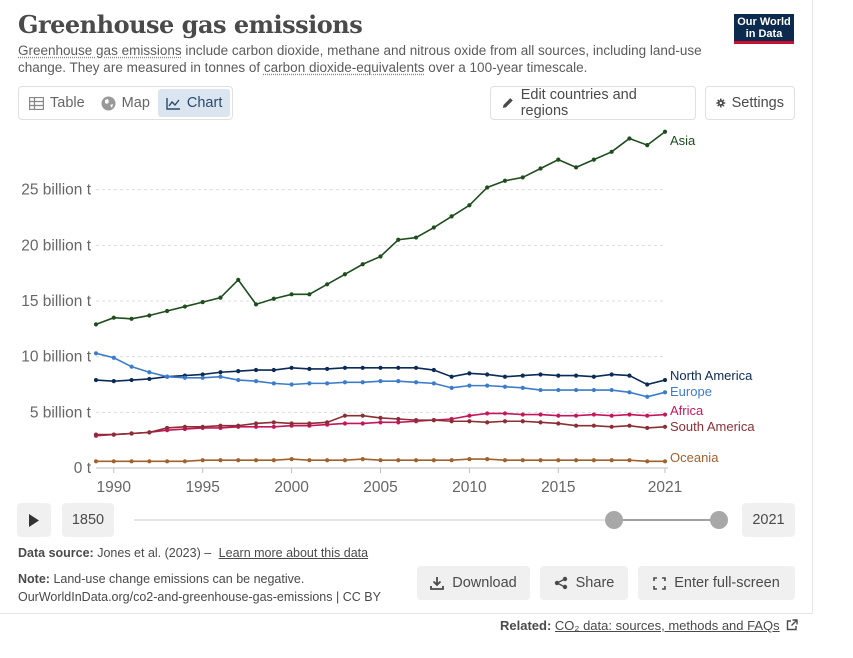  I want to click on tab-map: Map, so click(125, 103).